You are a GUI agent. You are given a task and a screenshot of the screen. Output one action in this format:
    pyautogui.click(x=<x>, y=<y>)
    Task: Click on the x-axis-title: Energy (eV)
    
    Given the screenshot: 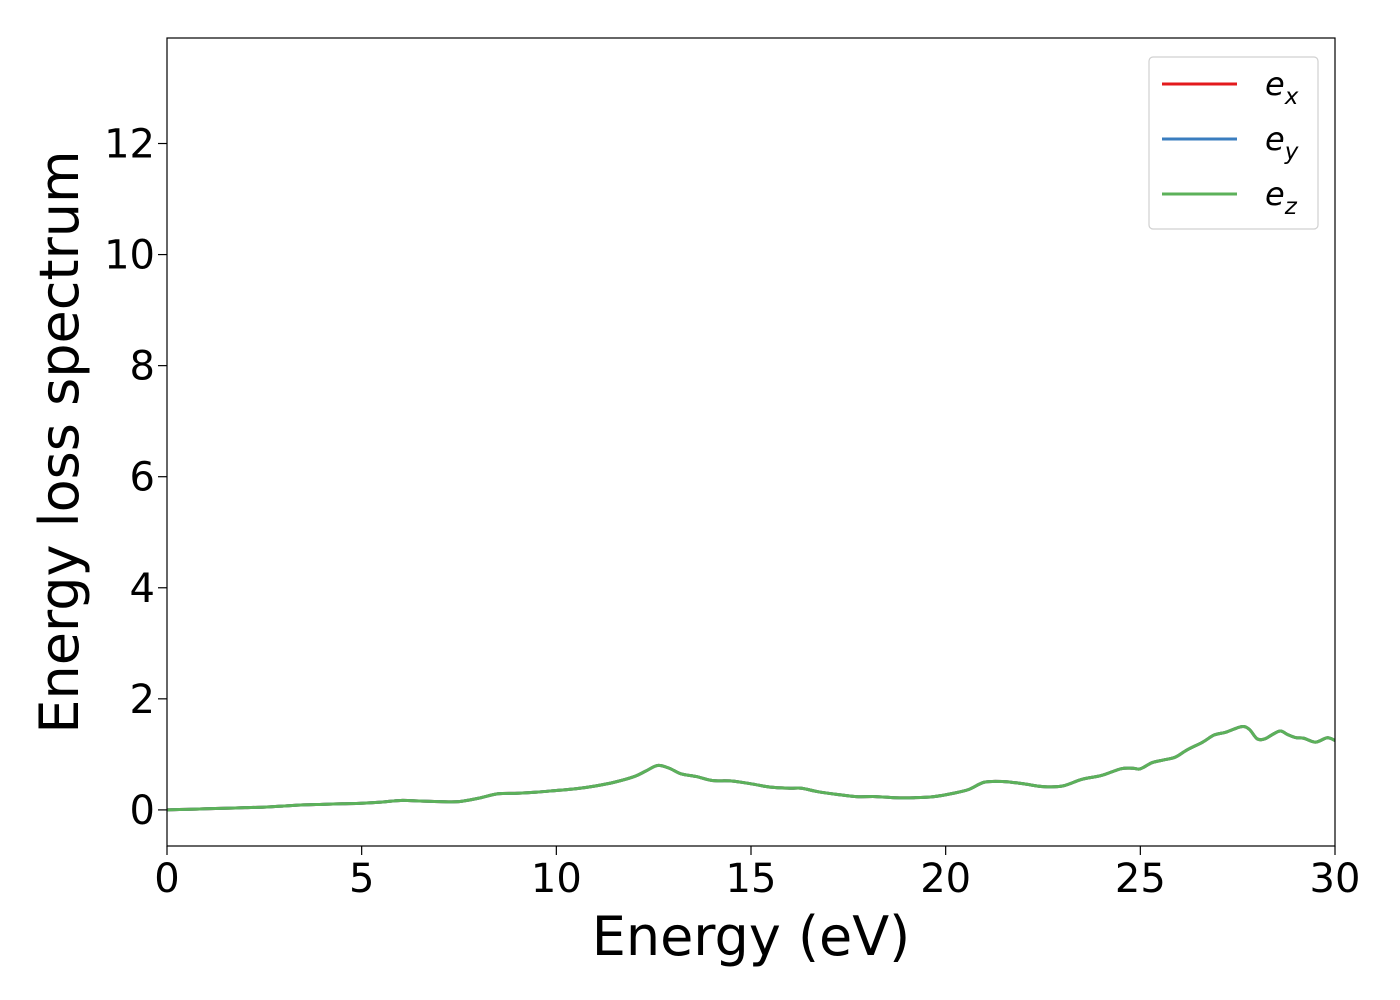 What is the action you would take?
    pyautogui.click(x=751, y=936)
    